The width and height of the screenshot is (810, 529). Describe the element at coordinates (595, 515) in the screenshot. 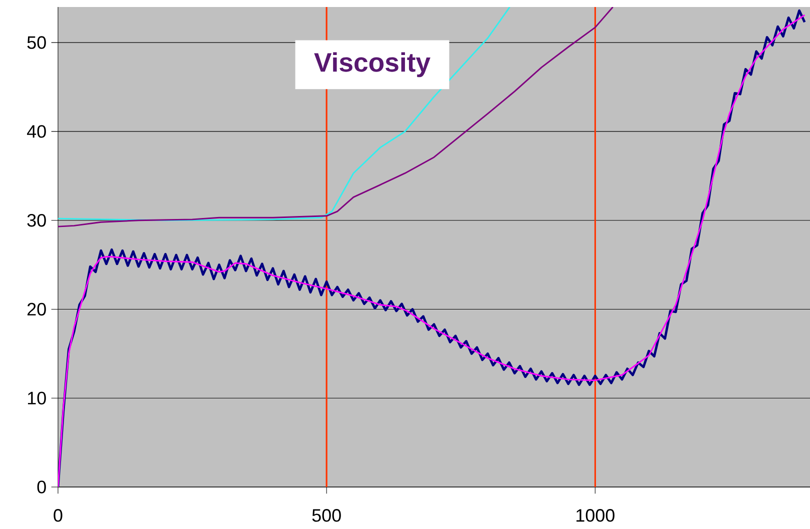

I see `x-tick-label: 1000` at that location.